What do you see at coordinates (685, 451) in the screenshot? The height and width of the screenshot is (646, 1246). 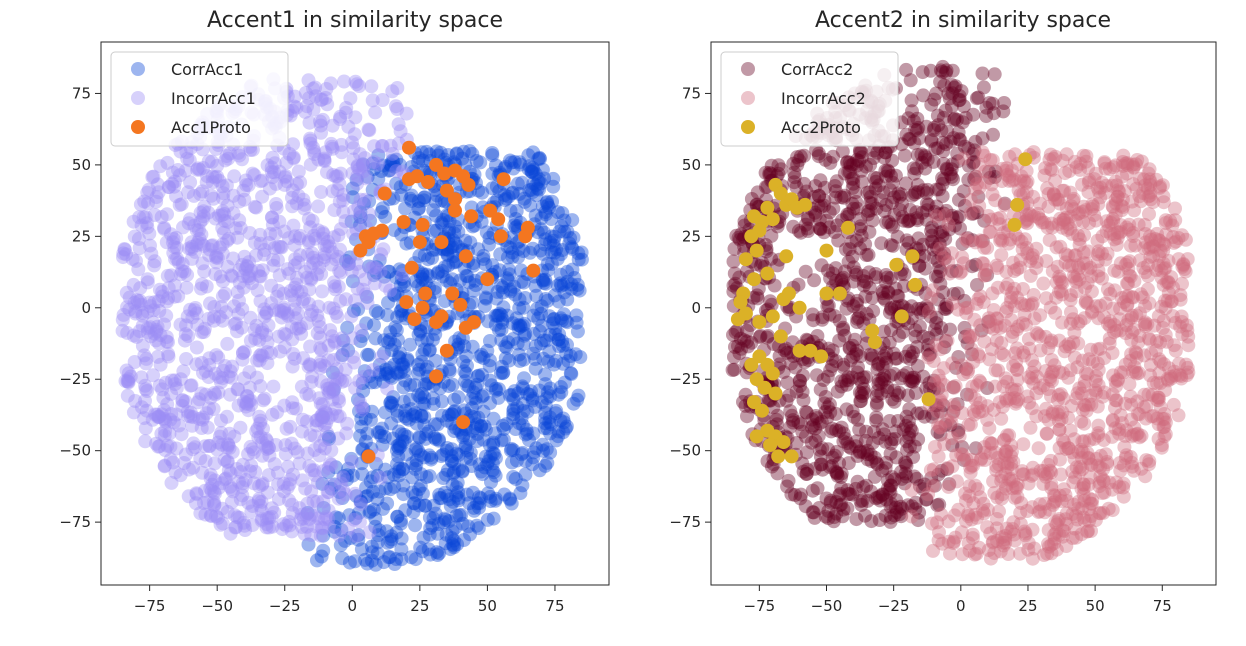 I see `y-tick-label: −50` at bounding box center [685, 451].